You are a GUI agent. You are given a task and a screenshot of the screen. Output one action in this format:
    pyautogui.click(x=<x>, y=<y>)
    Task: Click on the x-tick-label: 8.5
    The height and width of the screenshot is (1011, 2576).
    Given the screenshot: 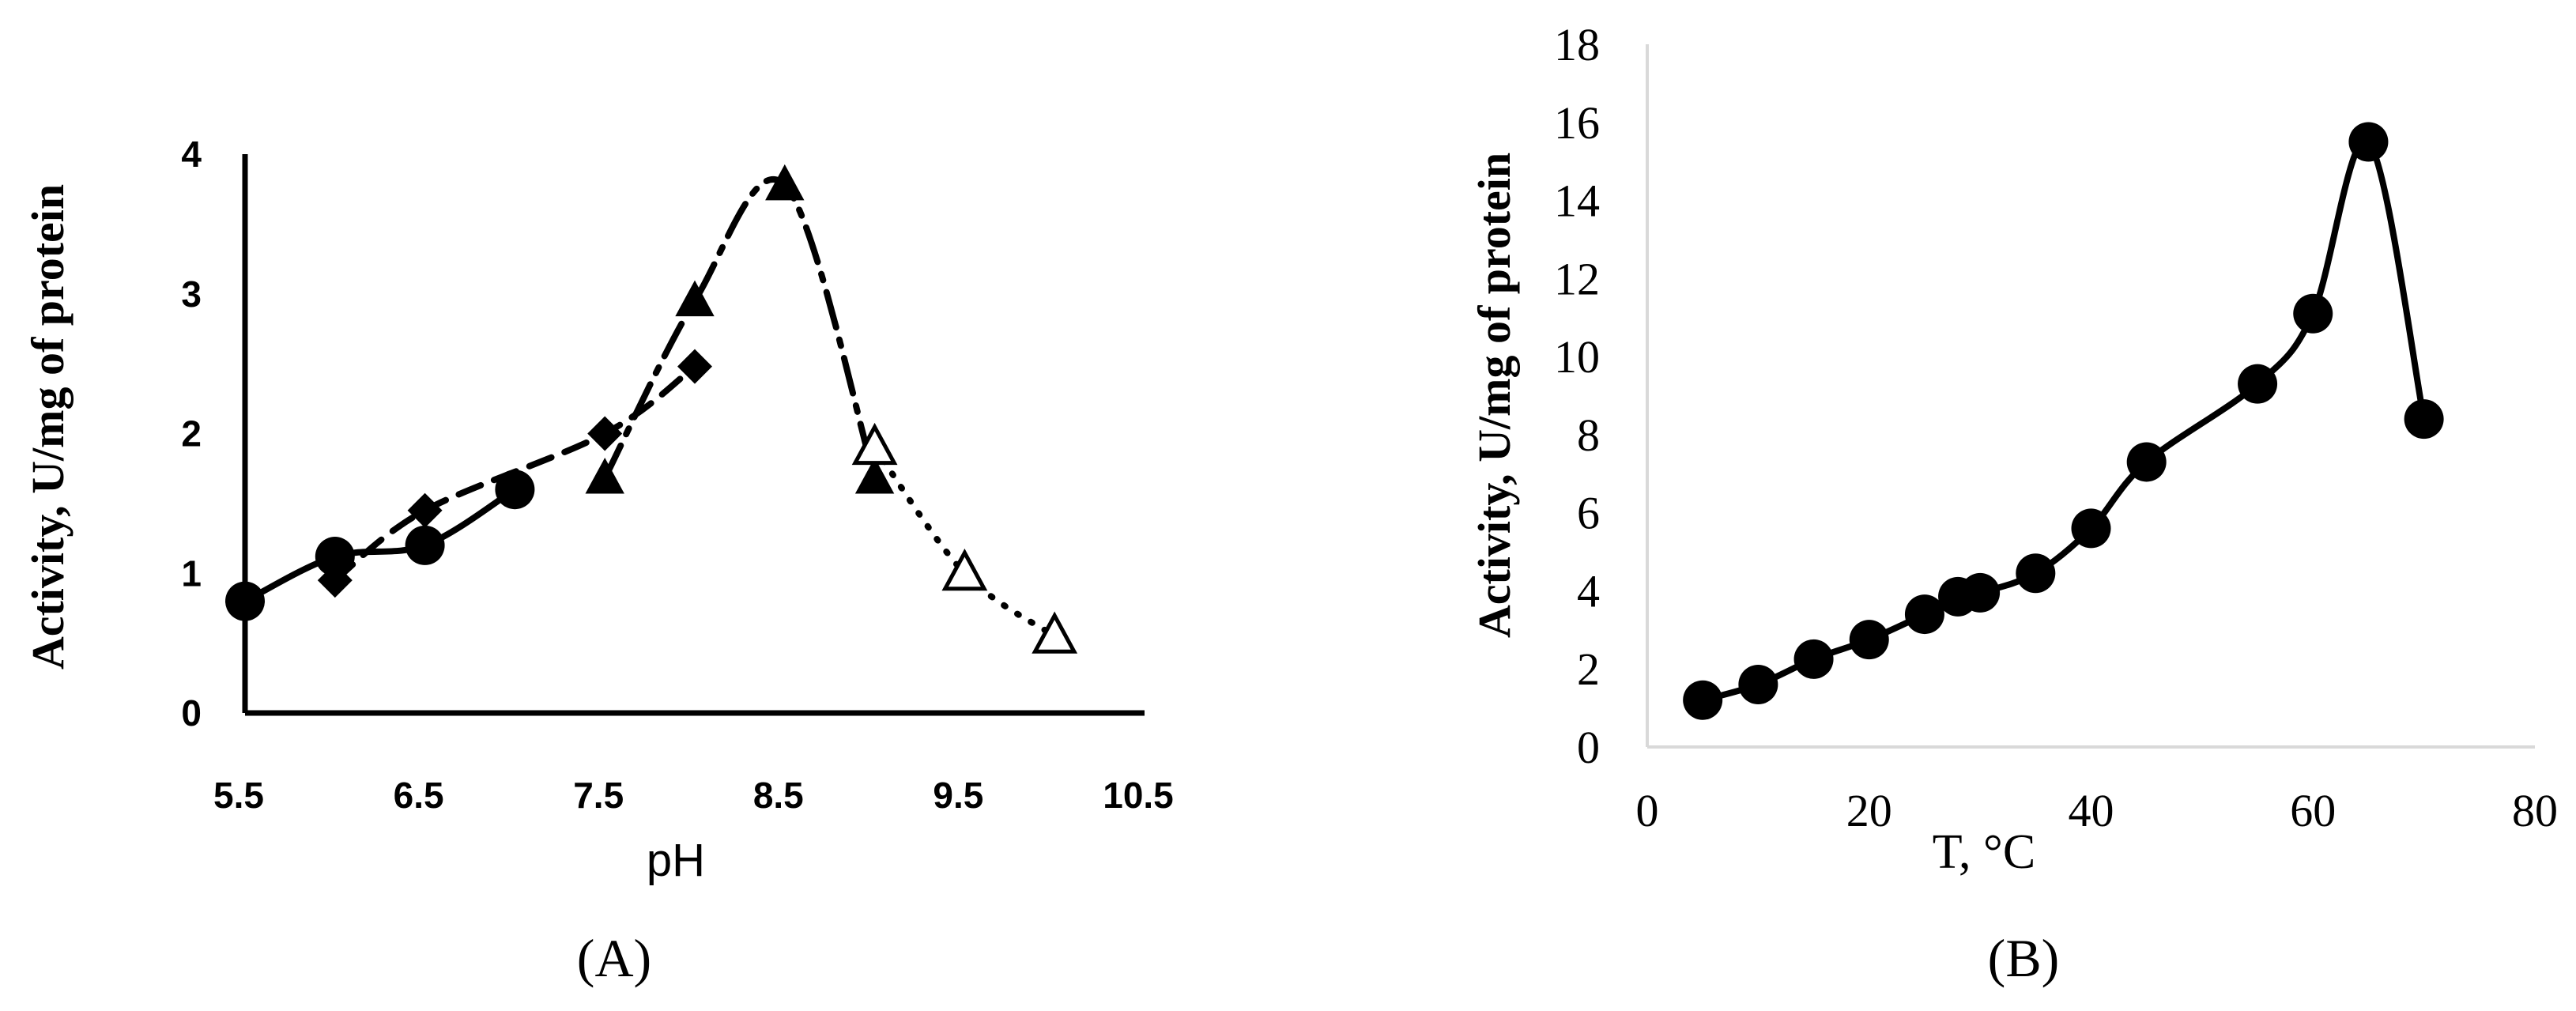 What is the action you would take?
    pyautogui.click(x=778, y=795)
    